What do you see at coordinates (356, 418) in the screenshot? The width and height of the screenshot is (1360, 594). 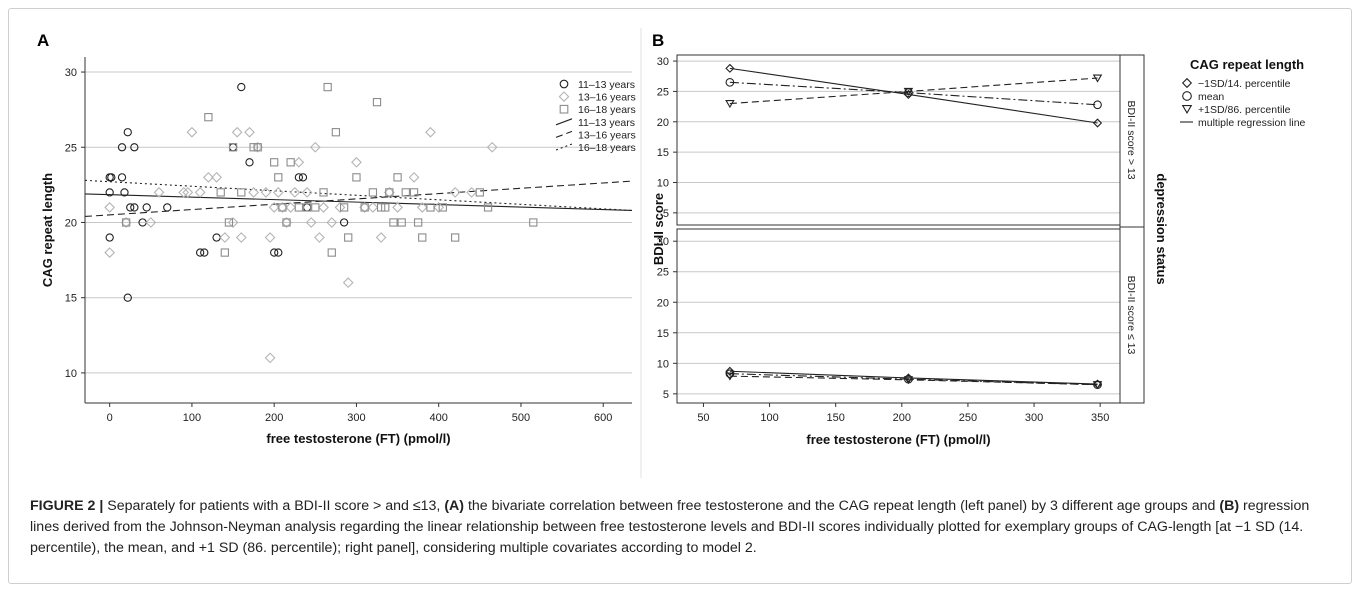 I see `chart-a-x-tick-label: 300` at bounding box center [356, 418].